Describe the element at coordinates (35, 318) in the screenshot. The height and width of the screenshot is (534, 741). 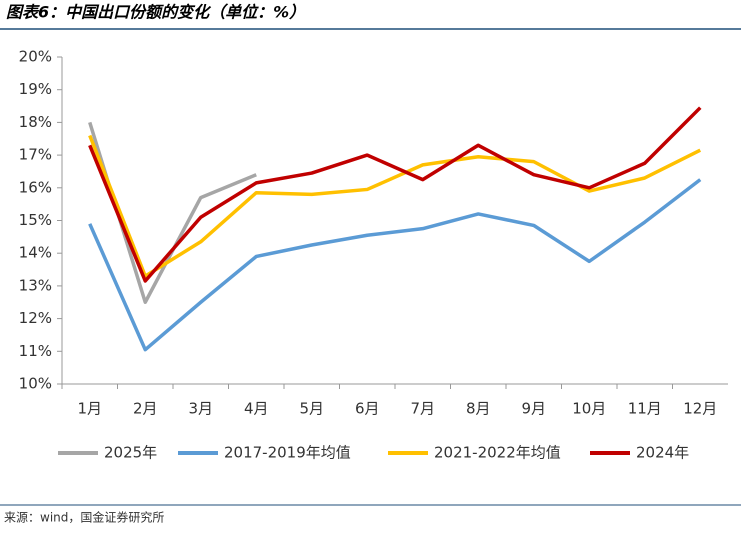
I see `y-tick-label: 12%` at that location.